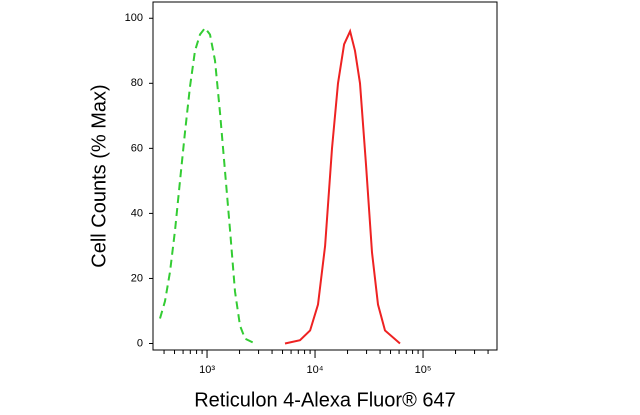 Image resolution: width=640 pixels, height=415 pixels. I want to click on x-tick-label: 10³, so click(207, 370).